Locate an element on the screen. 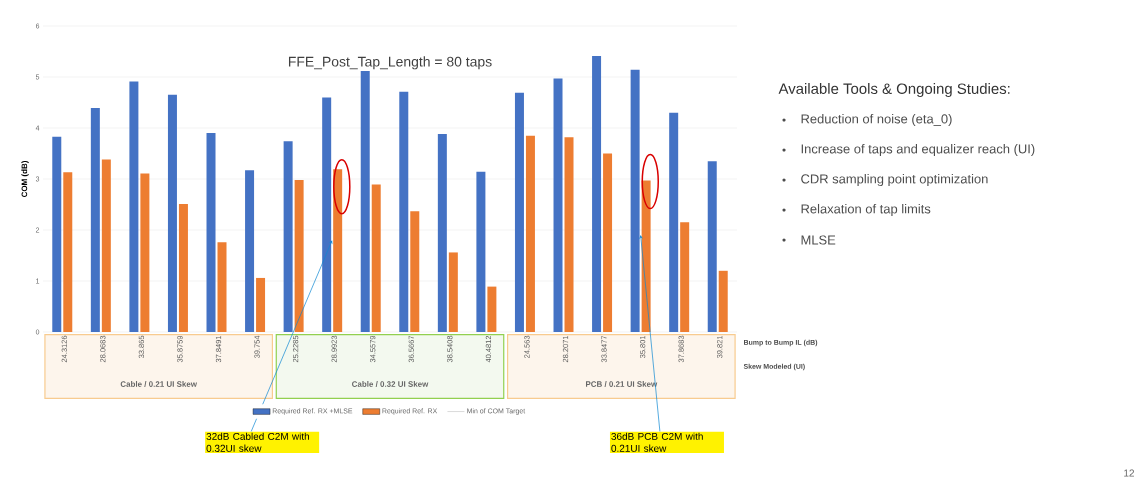  text: FFE_Post_Tap_Length = 80 taps is located at coordinates (390, 63).